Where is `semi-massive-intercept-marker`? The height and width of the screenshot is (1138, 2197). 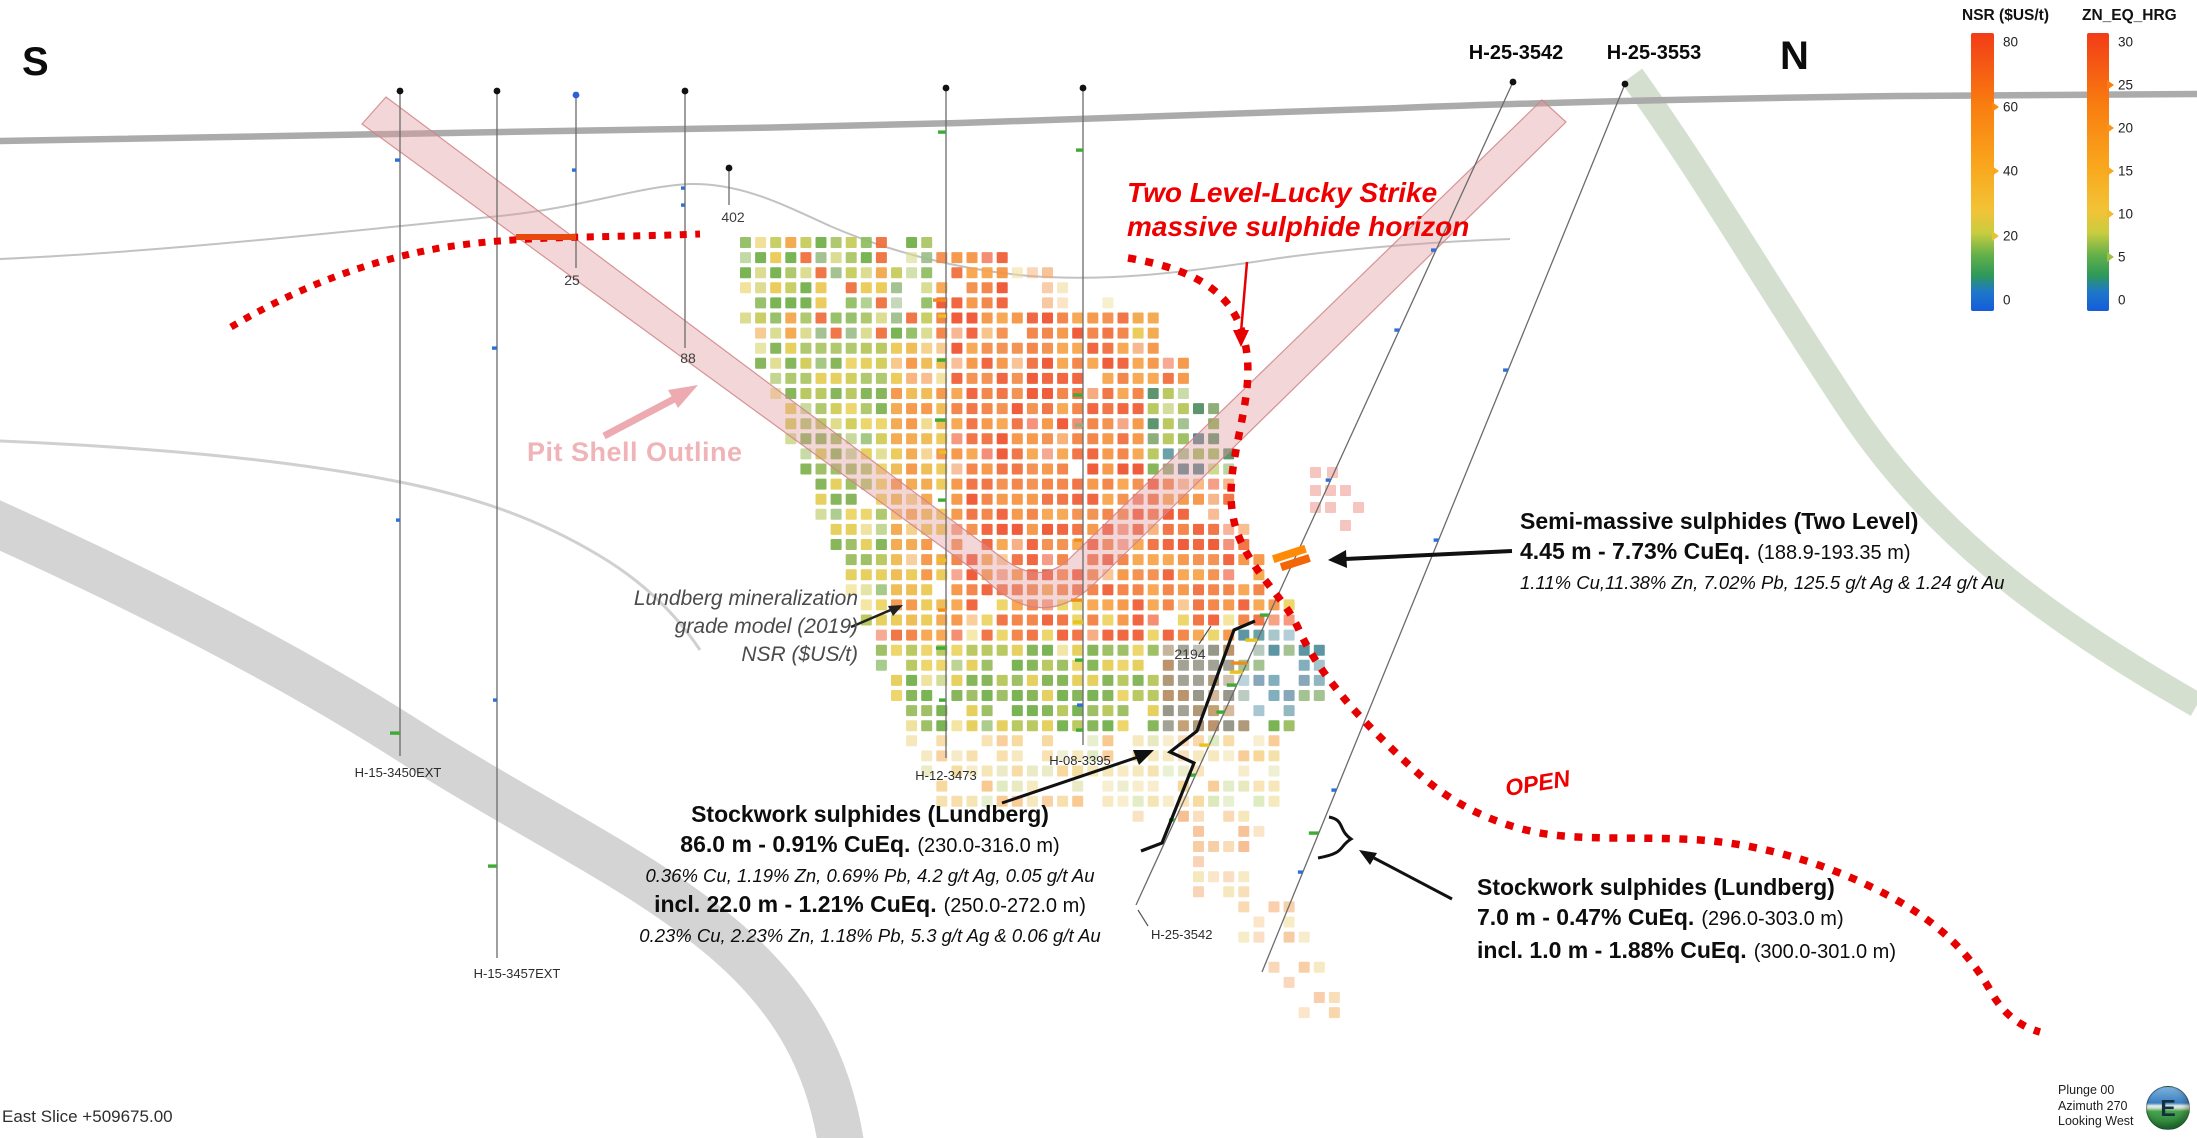 semi-massive-intercept-marker is located at coordinates (1291, 557).